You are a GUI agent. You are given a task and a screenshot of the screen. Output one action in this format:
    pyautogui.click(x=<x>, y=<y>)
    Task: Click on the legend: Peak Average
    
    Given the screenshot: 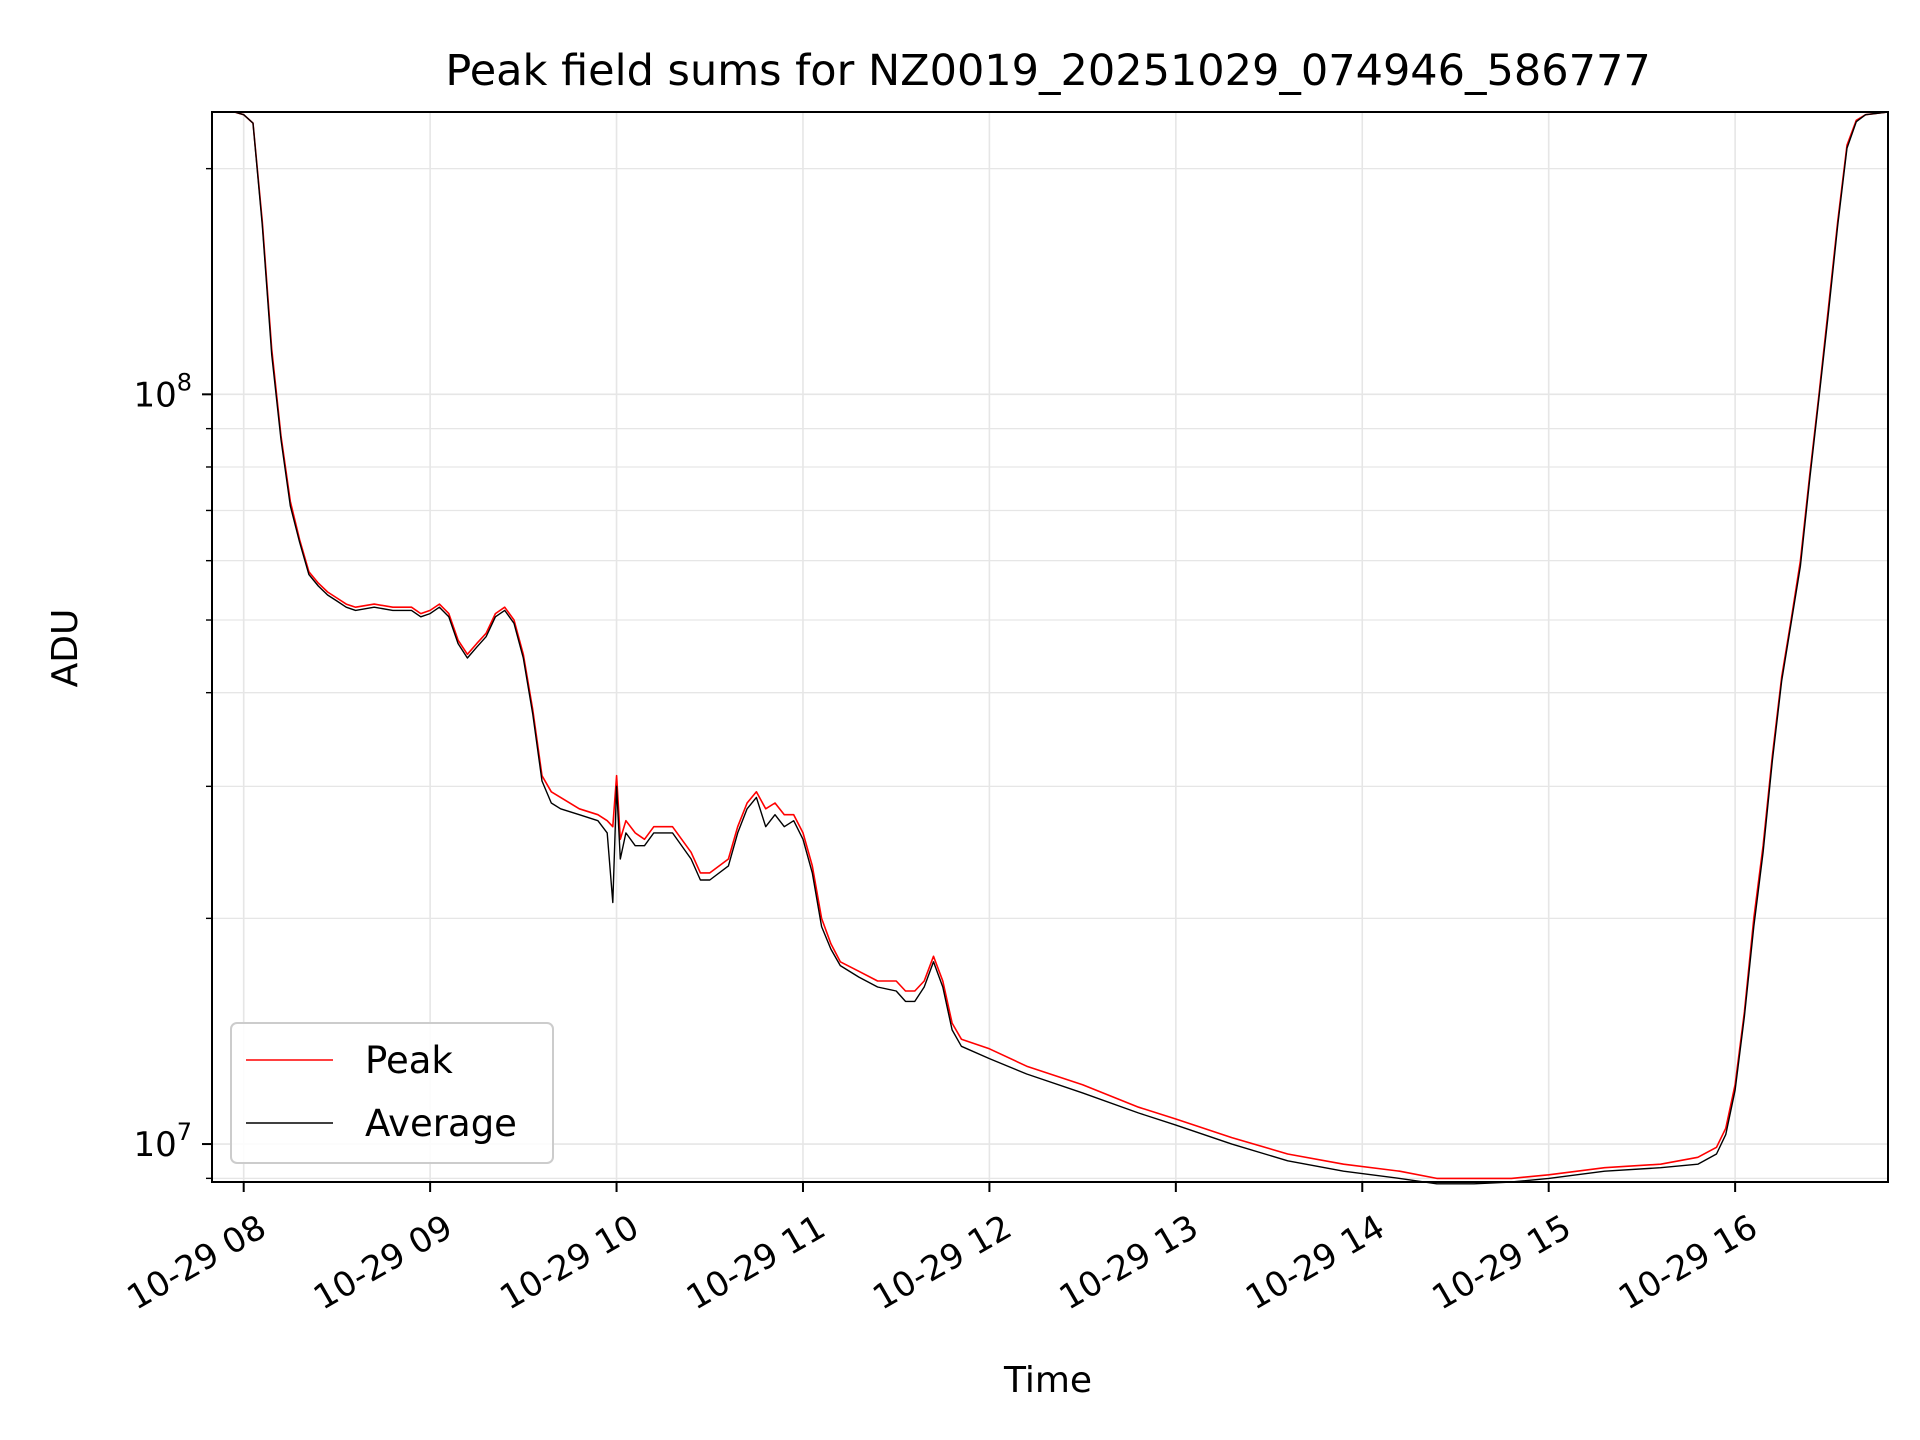 What is the action you would take?
    pyautogui.click(x=392, y=1093)
    